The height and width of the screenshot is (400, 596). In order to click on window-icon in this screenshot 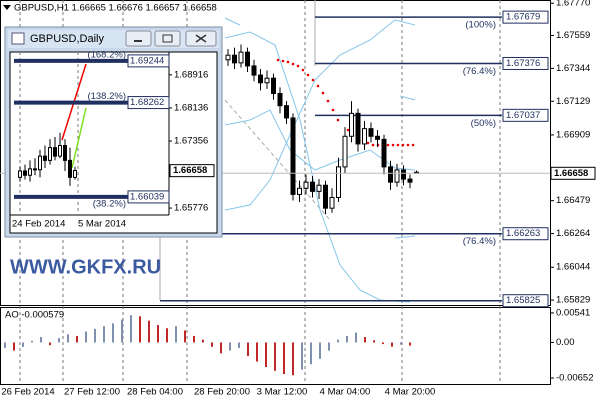, I will do `click(18, 38)`.